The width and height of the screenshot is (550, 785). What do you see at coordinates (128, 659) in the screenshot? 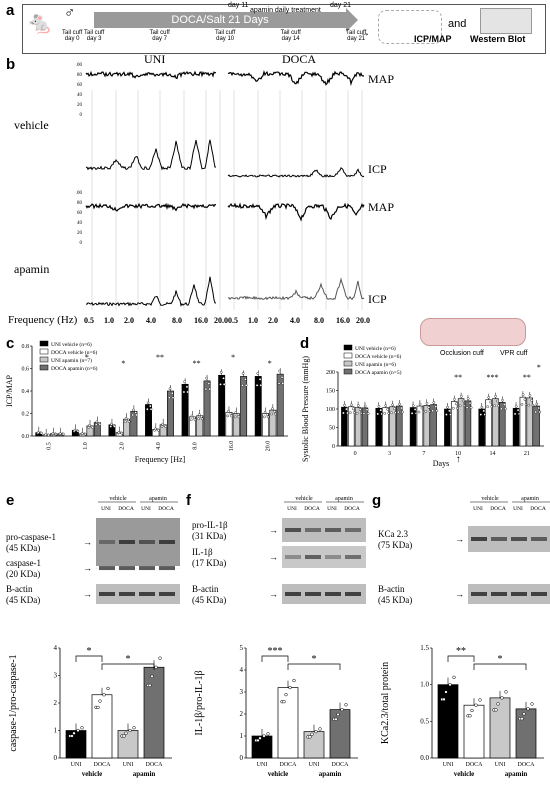
I see `significance-star: *` at bounding box center [128, 659].